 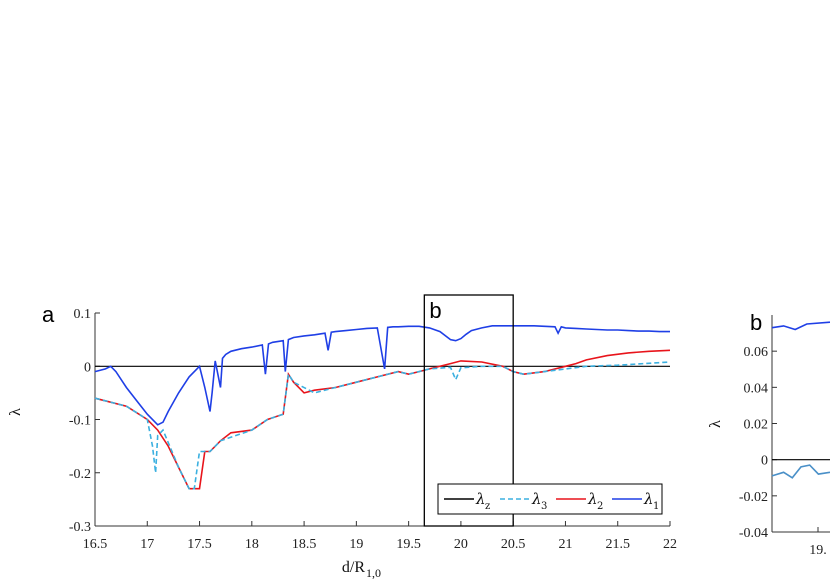 I want to click on panel-label-b: b, so click(x=756, y=322).